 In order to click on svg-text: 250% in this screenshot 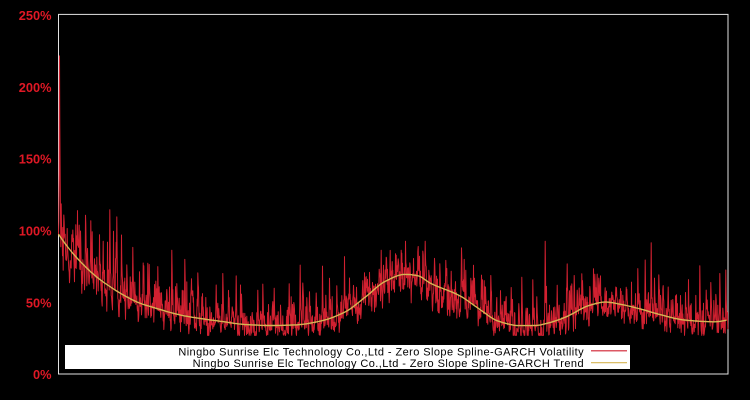, I will do `click(35, 15)`.